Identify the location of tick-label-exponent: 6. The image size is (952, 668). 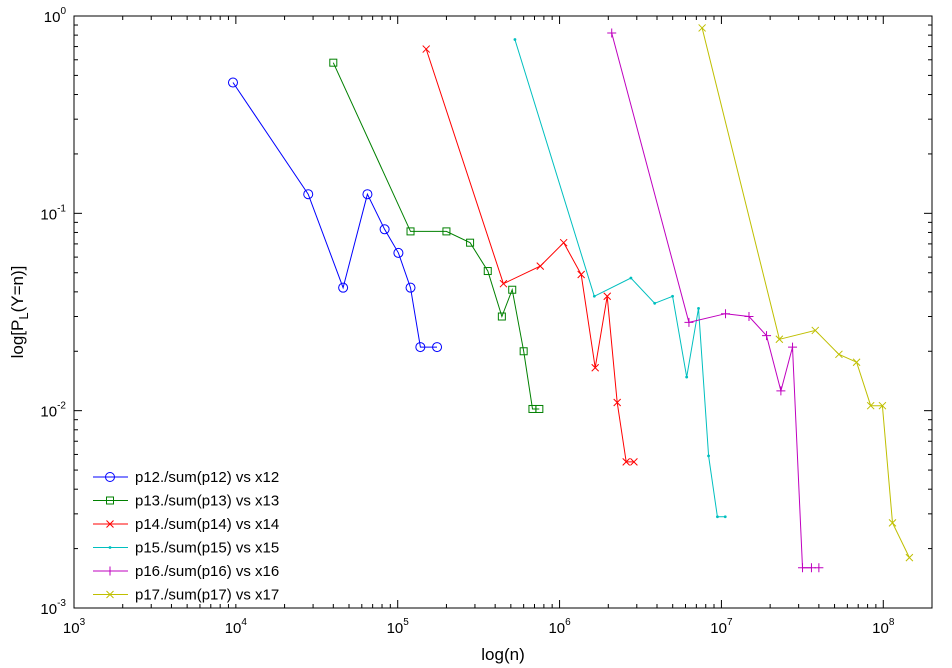
(568, 622).